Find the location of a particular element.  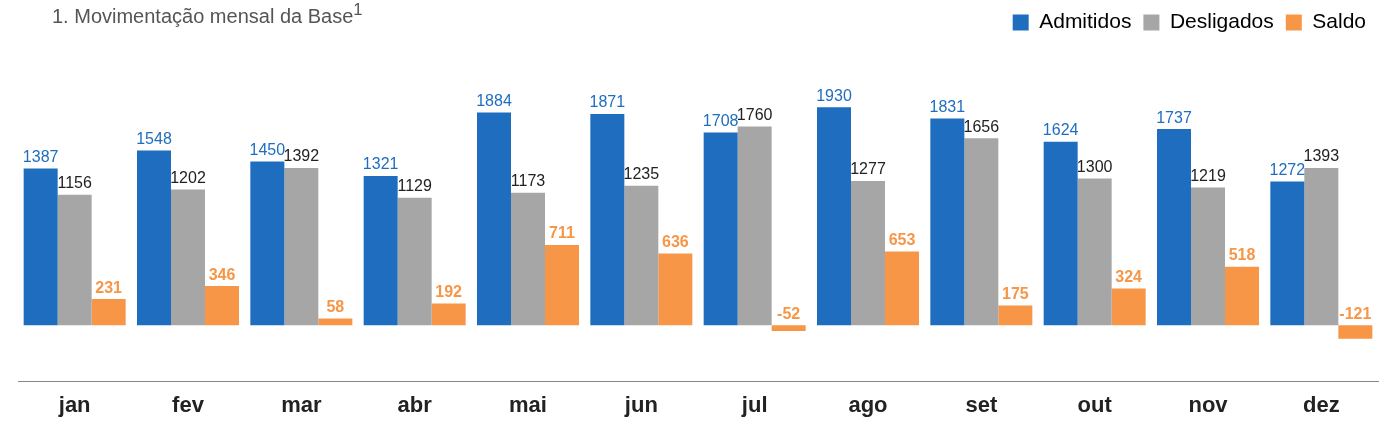

data-label: 1656 is located at coordinates (981, 126).